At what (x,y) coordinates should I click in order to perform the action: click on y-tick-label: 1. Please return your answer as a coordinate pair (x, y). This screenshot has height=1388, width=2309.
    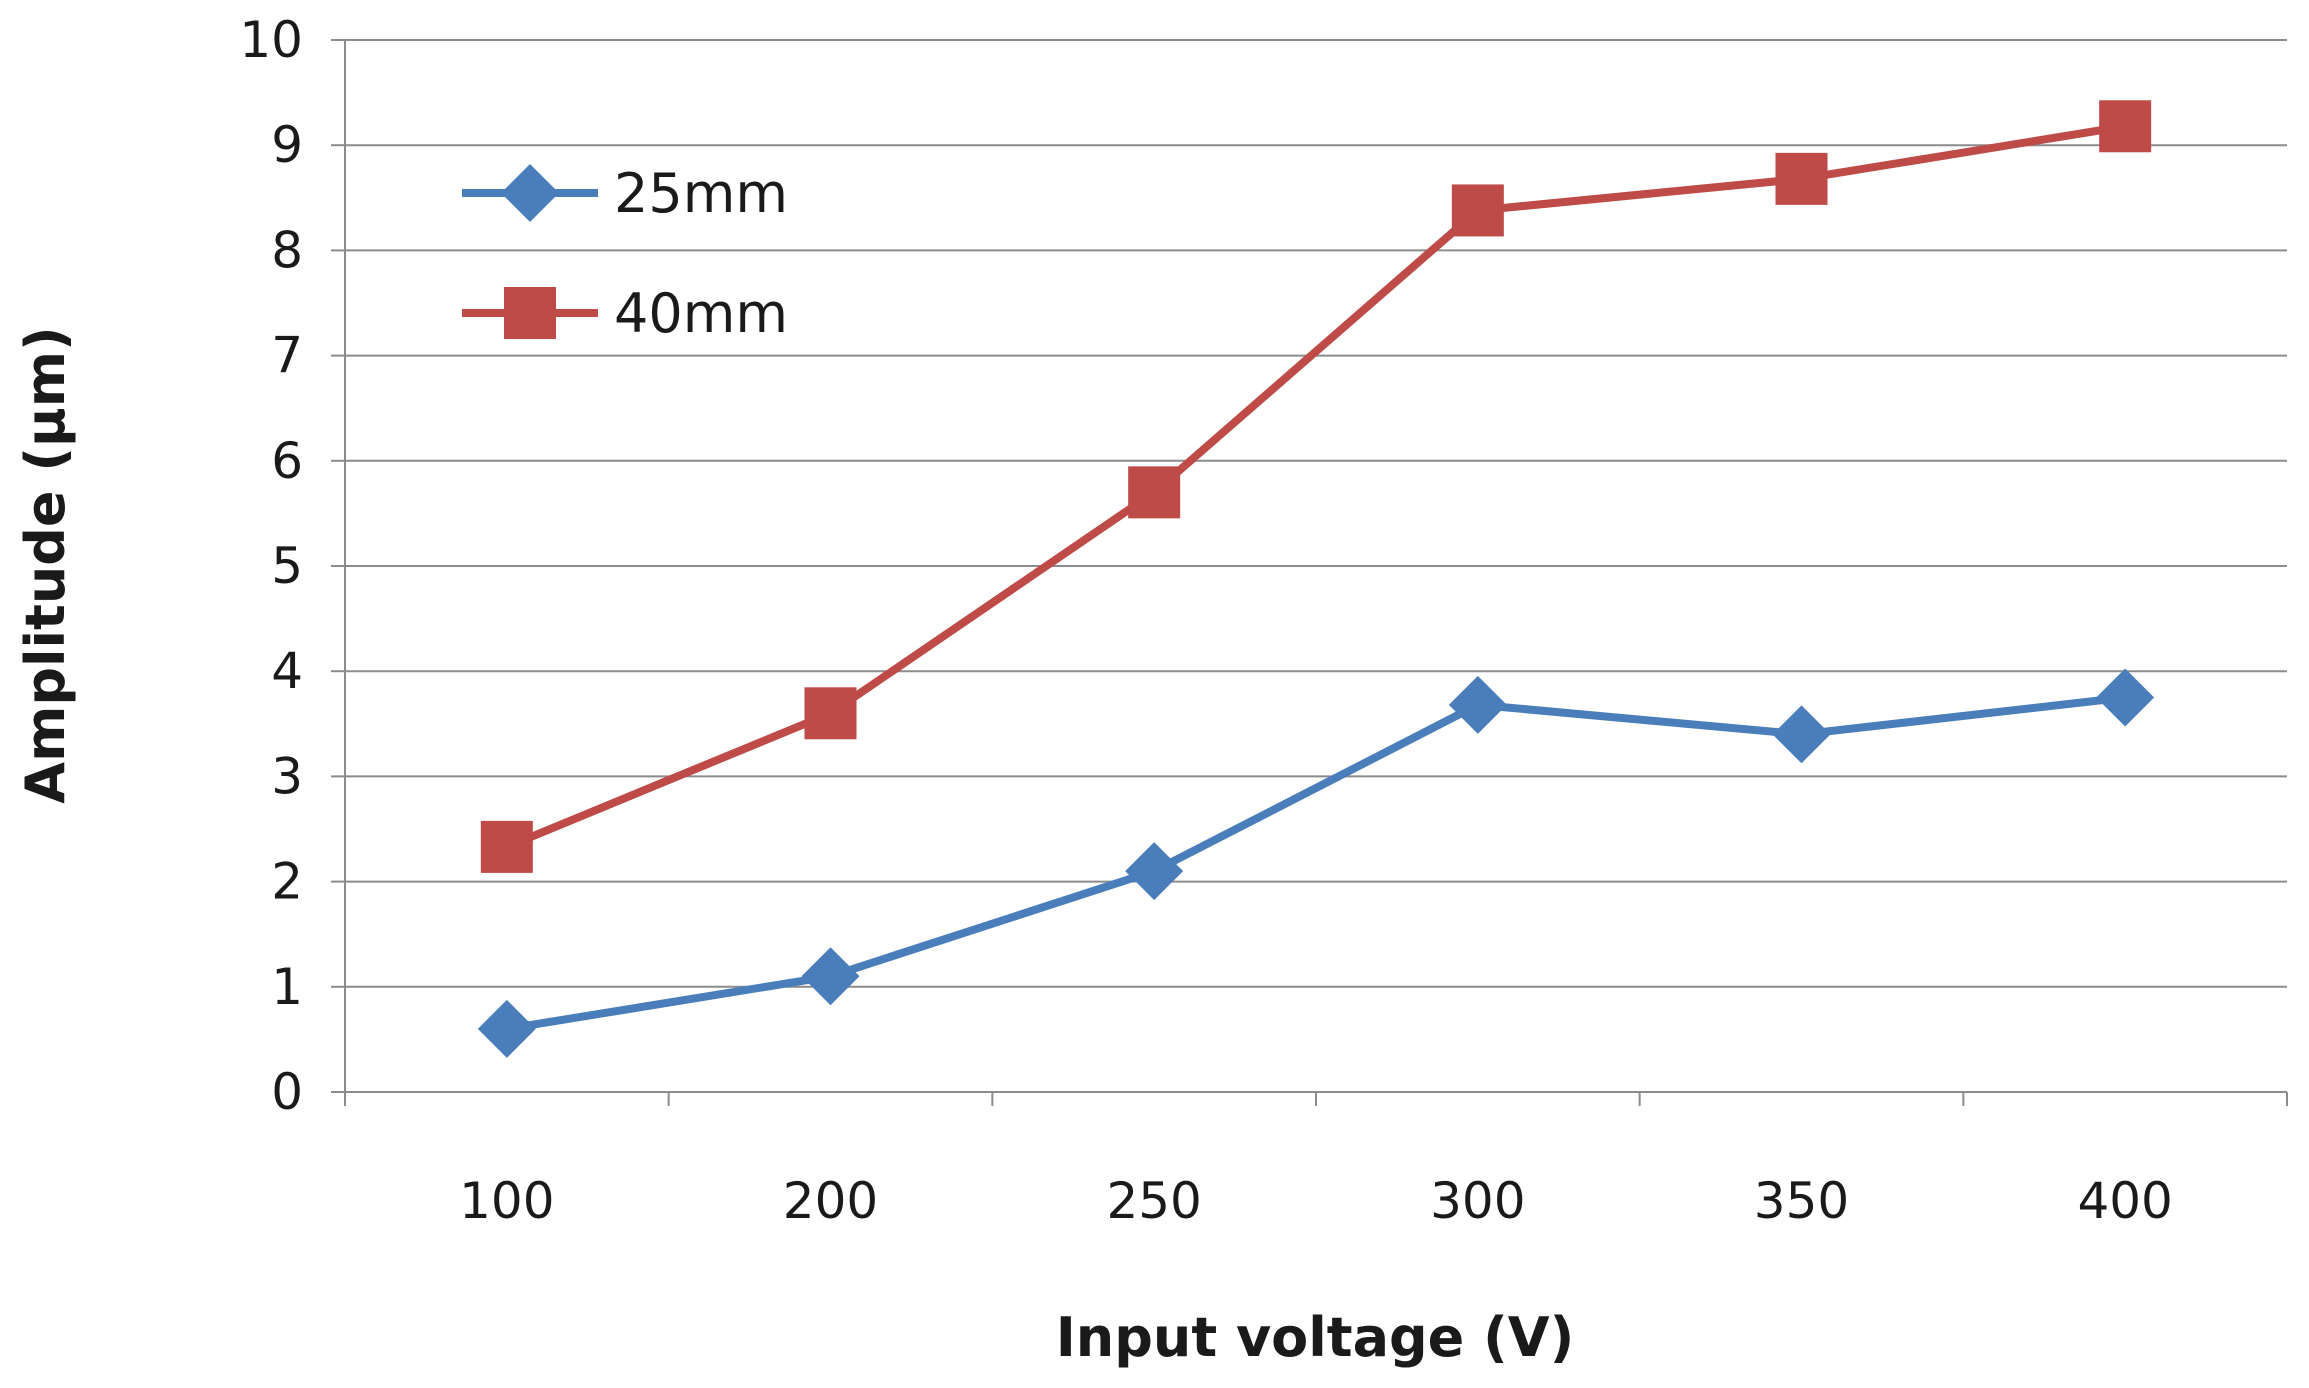
    Looking at the image, I should click on (287, 987).